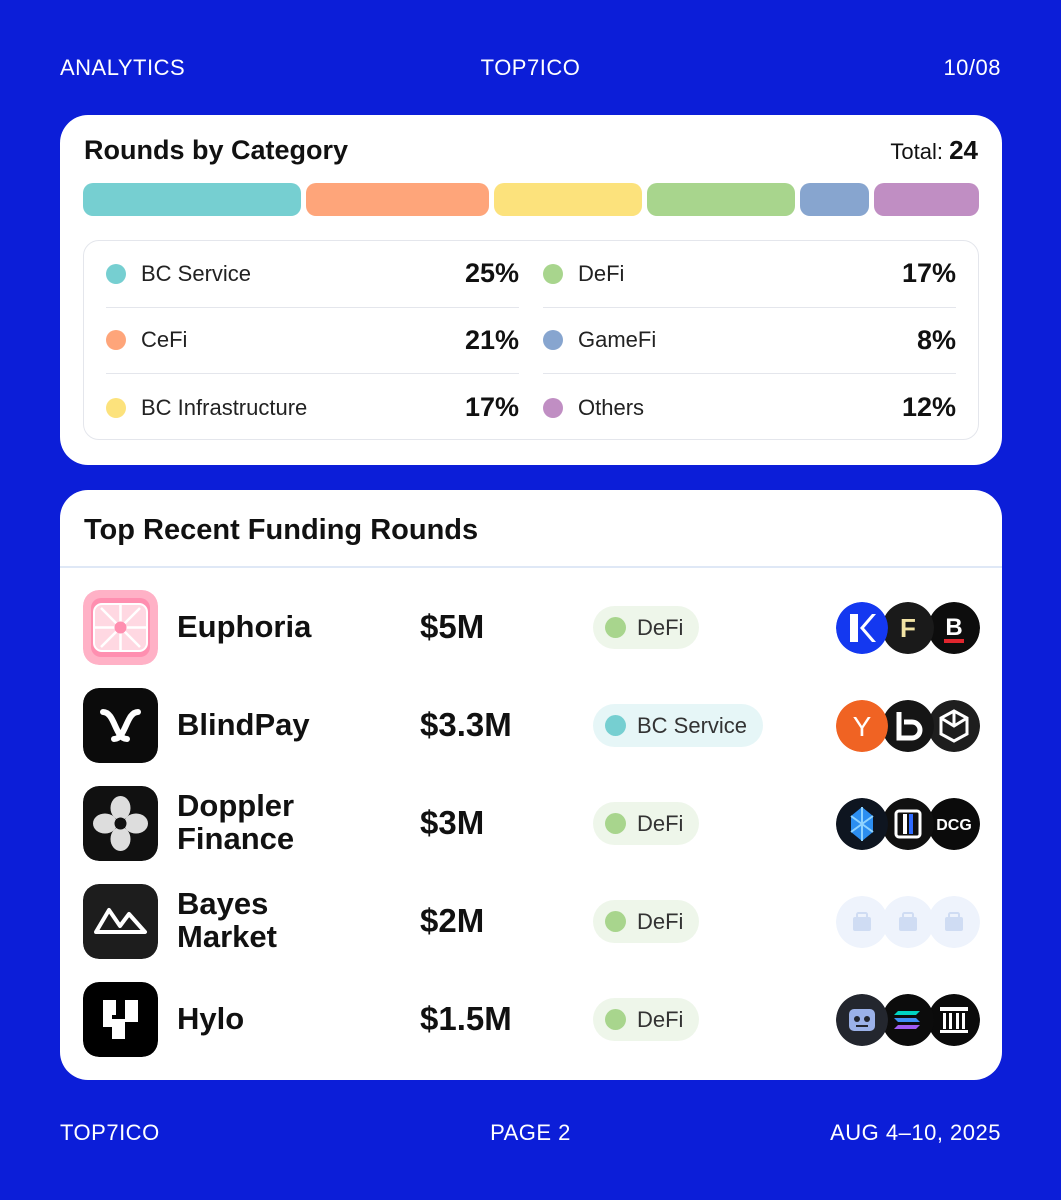  I want to click on legend-item: DeFi 17%, so click(749, 274).